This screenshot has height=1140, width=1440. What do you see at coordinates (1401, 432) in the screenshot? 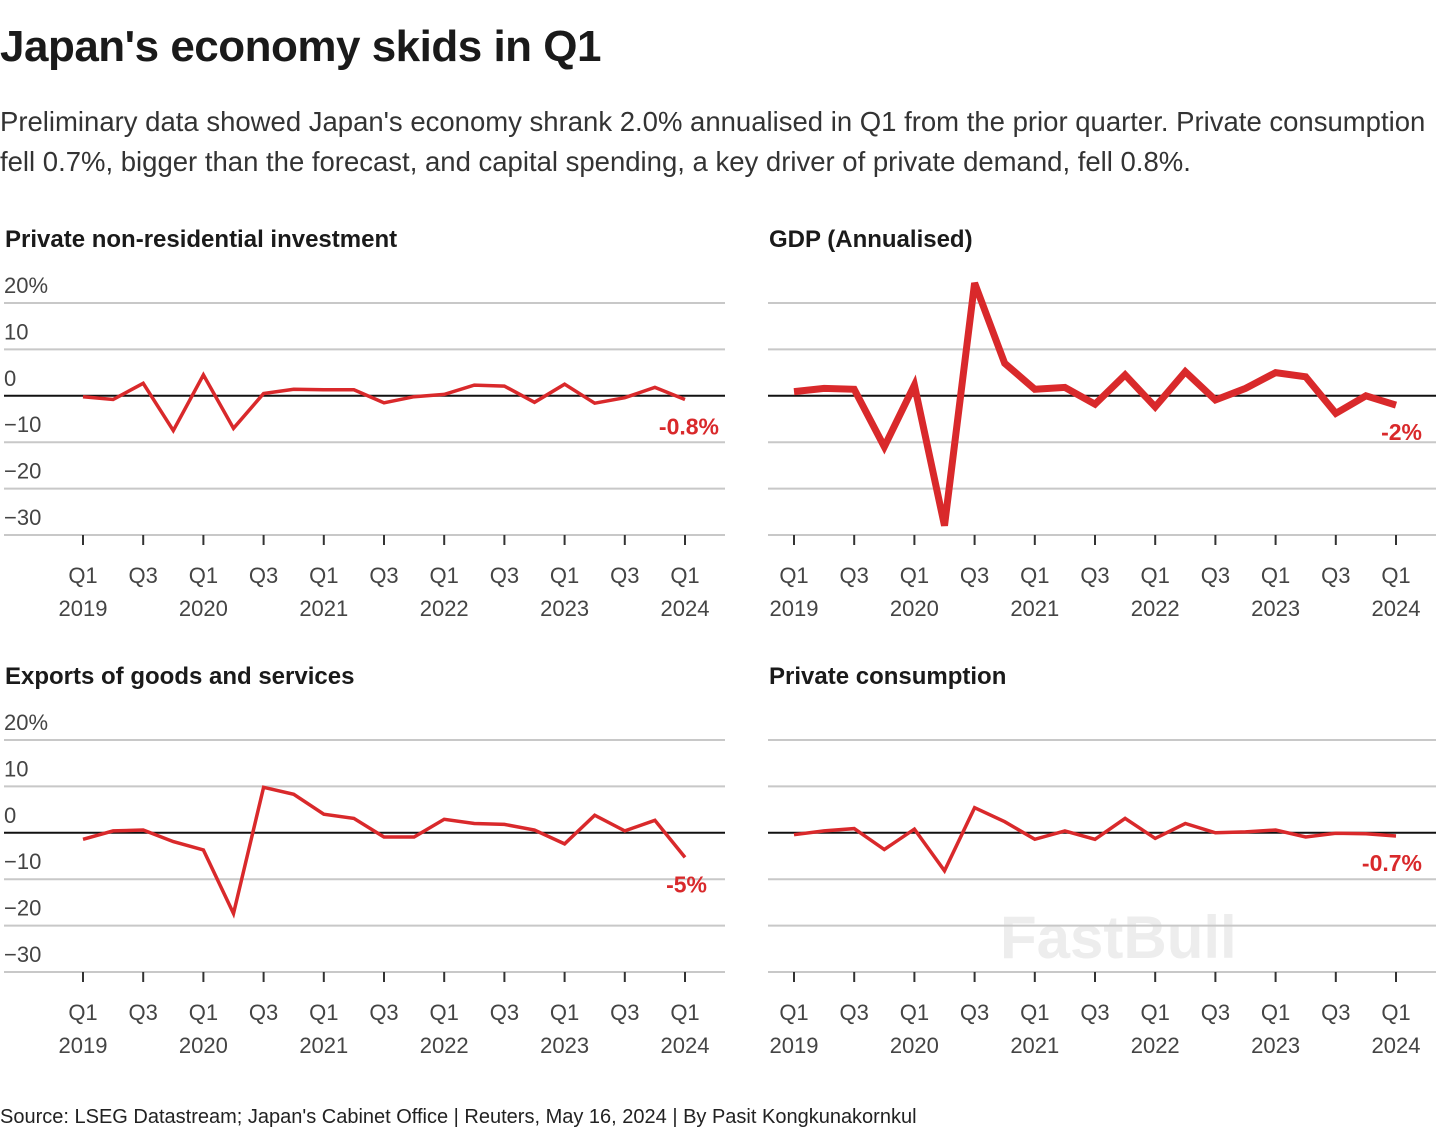
I see `end-value-label: -2%` at bounding box center [1401, 432].